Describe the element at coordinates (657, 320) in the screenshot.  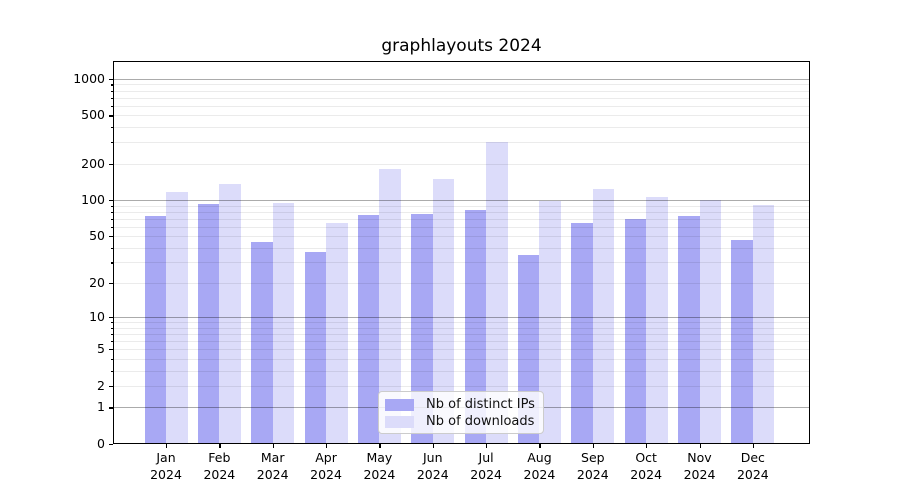
I see `bar-downloads-oct` at that location.